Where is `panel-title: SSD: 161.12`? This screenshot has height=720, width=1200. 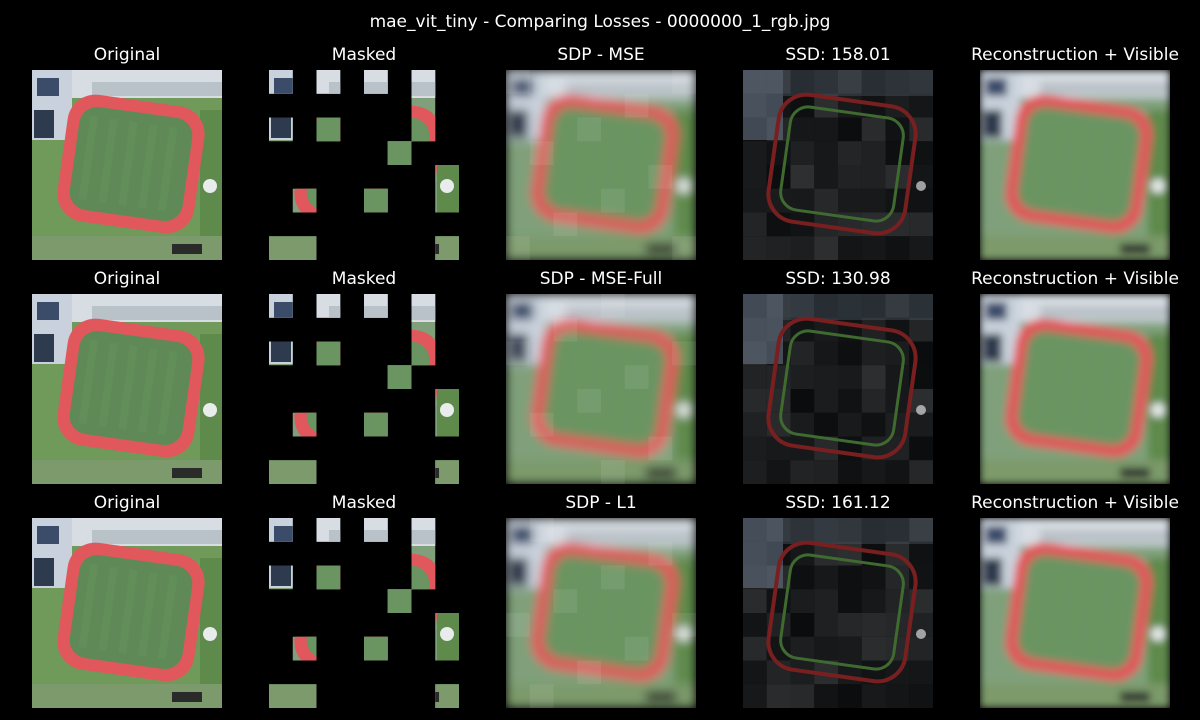 panel-title: SSD: 161.12 is located at coordinates (838, 503).